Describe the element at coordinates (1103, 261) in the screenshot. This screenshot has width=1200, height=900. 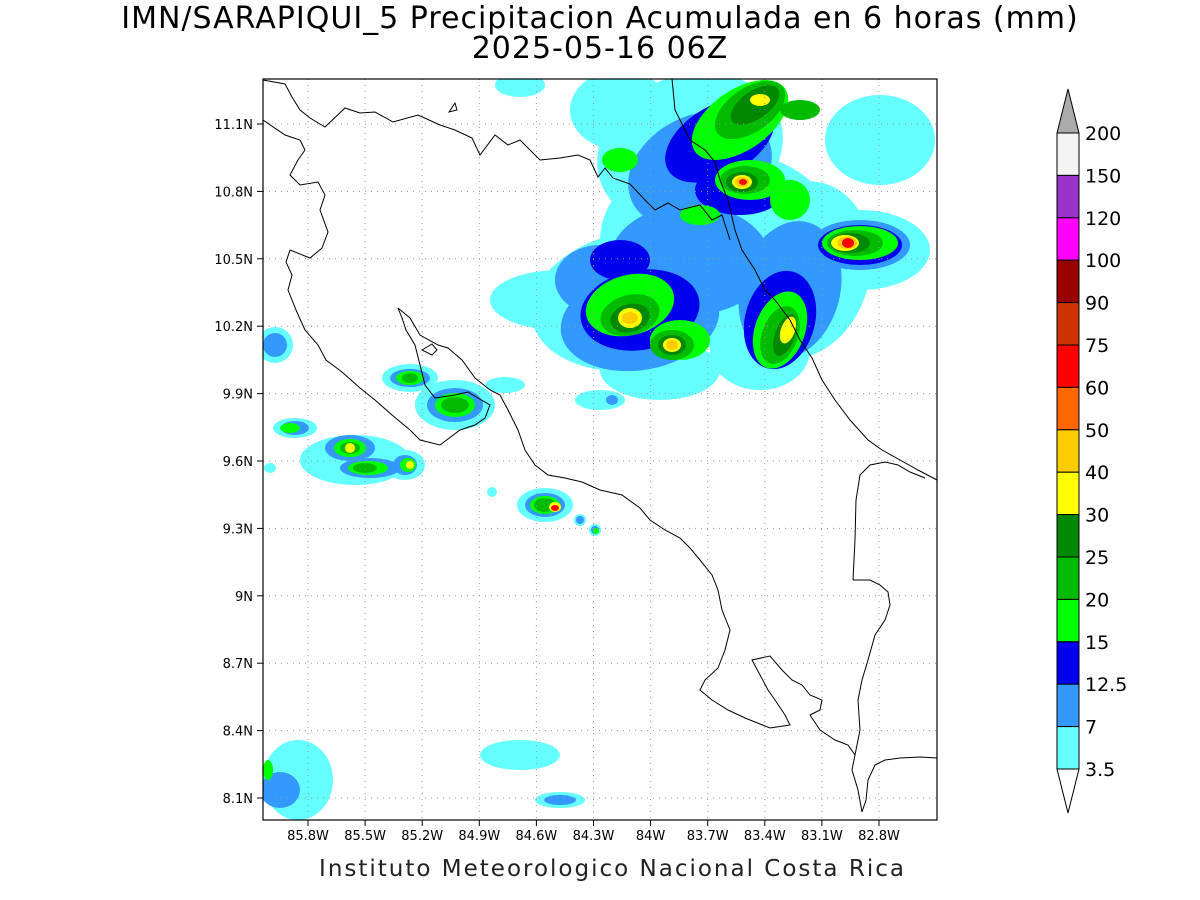
I see `colorbar-label: 100` at that location.